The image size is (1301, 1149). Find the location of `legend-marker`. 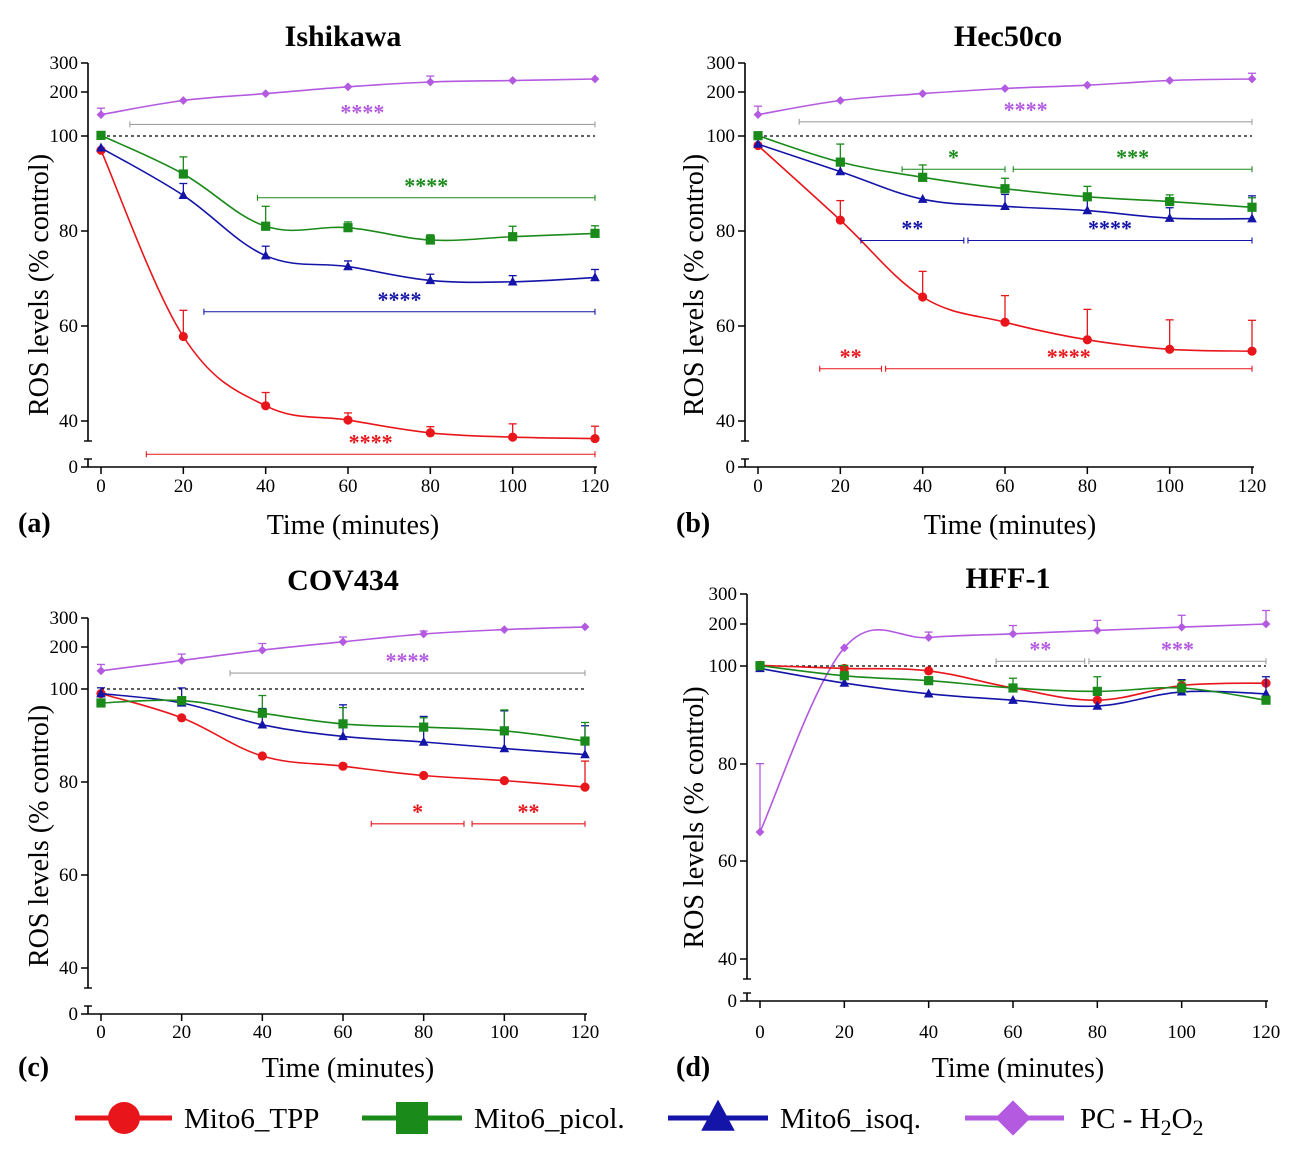

legend-marker is located at coordinates (124, 1118).